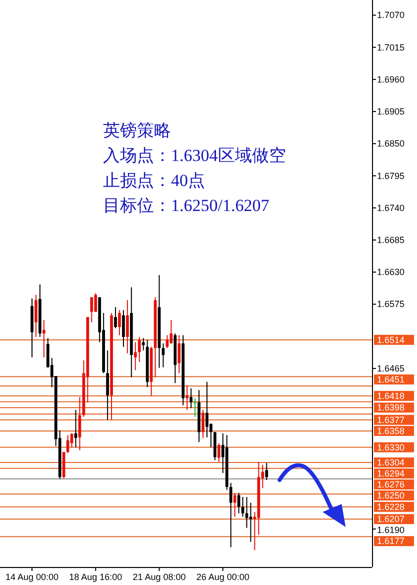 The image size is (417, 585). Describe the element at coordinates (159, 577) in the screenshot. I see `x-tick-label: 21 Aug 08:00` at that location.